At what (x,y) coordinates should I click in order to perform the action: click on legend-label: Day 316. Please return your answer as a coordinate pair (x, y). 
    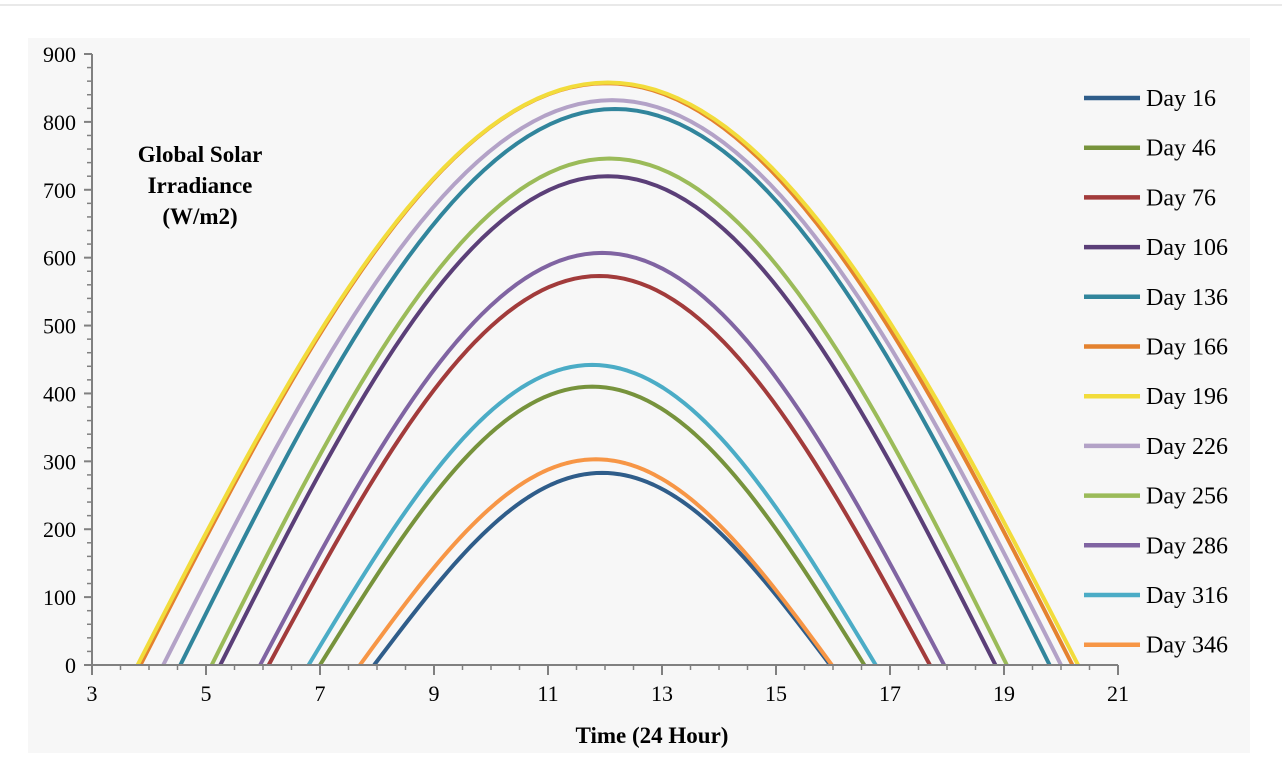
    Looking at the image, I should click on (1187, 596).